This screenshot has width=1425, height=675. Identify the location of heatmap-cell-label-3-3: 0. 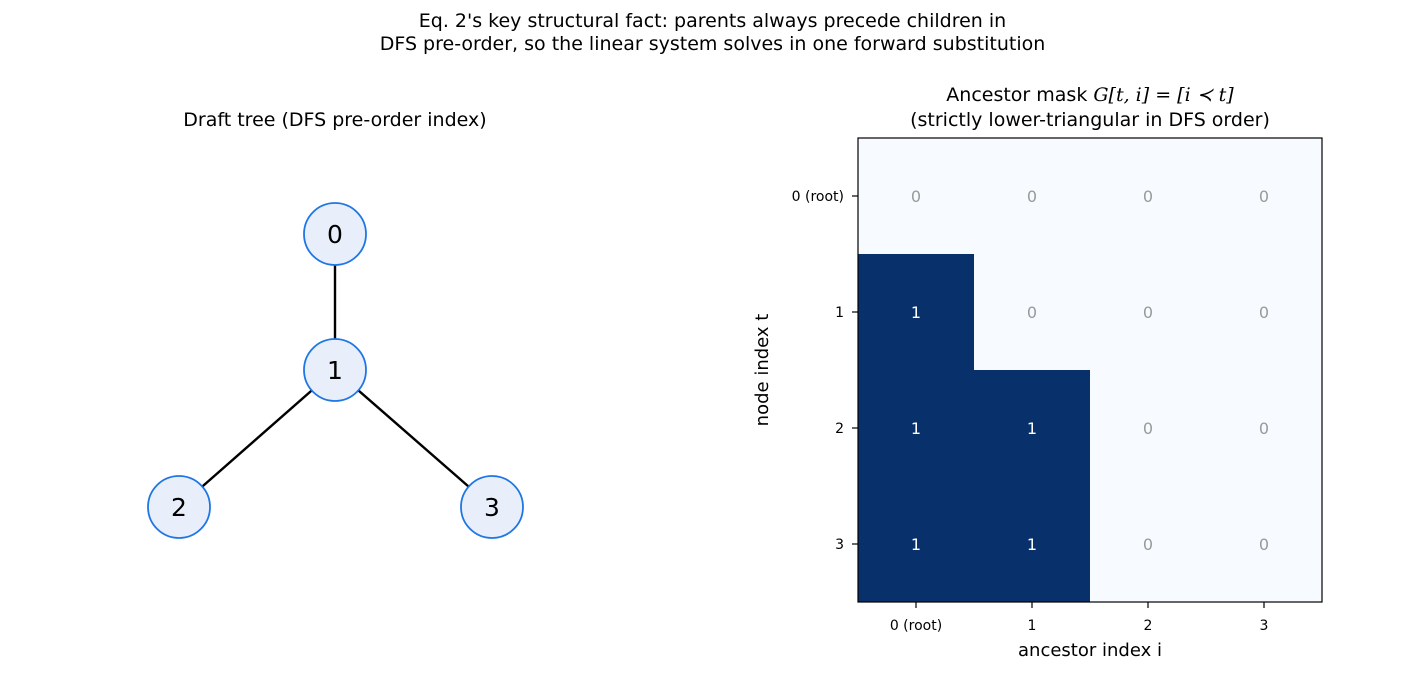
(1264, 544).